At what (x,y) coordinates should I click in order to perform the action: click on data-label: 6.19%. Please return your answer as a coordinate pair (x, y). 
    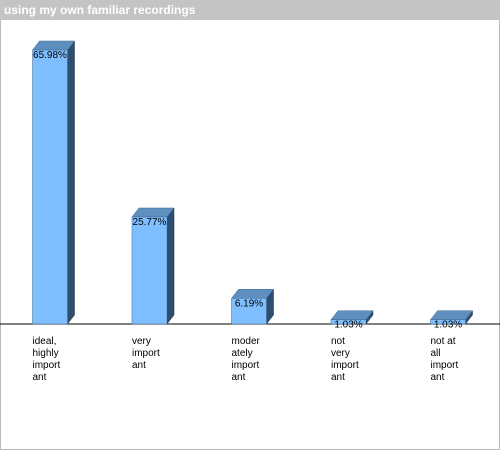
    Looking at the image, I should click on (249, 303).